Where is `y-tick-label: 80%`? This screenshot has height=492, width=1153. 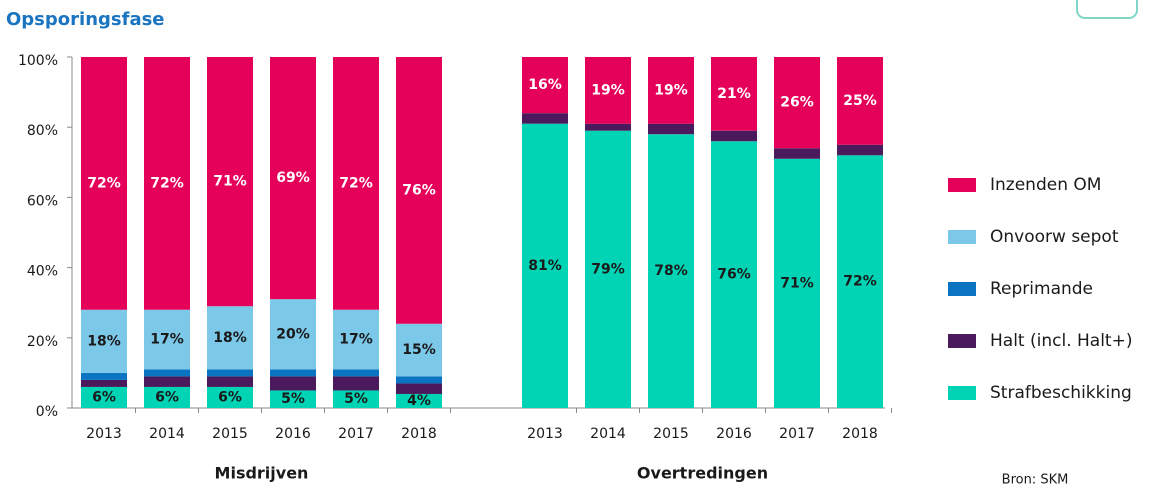 y-tick-label: 80% is located at coordinates (42, 131).